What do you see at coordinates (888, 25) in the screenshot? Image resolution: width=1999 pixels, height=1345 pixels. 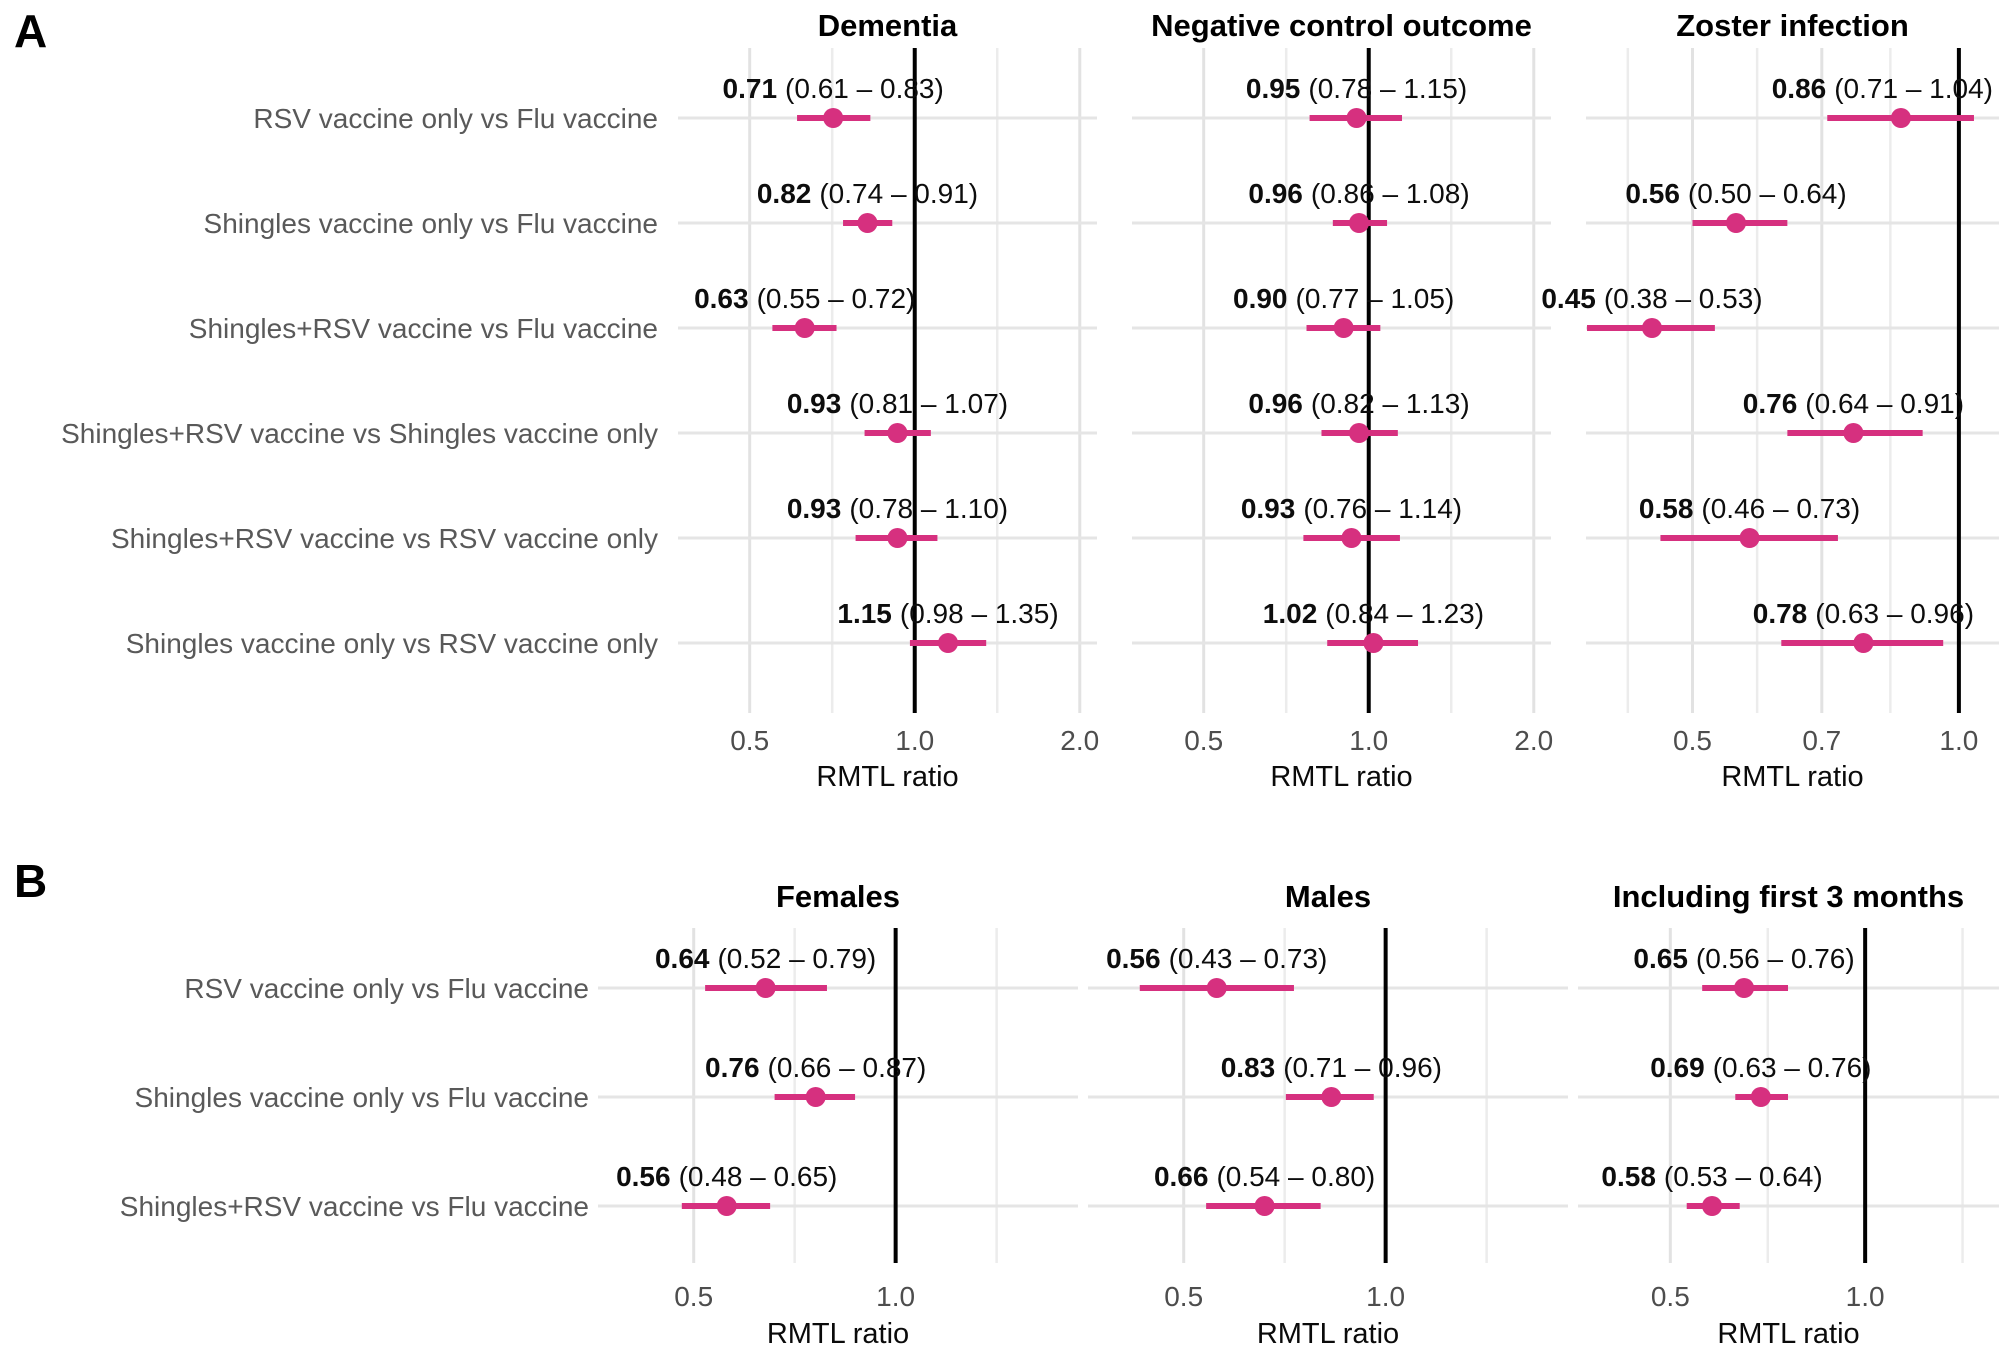 I see `subplot-title: Dementia` at bounding box center [888, 25].